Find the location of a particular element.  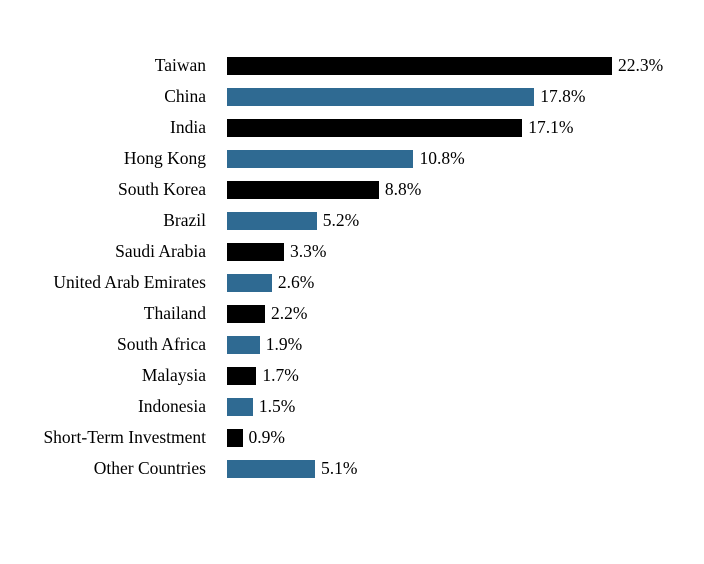

value-label: 0.9% is located at coordinates (266, 436).